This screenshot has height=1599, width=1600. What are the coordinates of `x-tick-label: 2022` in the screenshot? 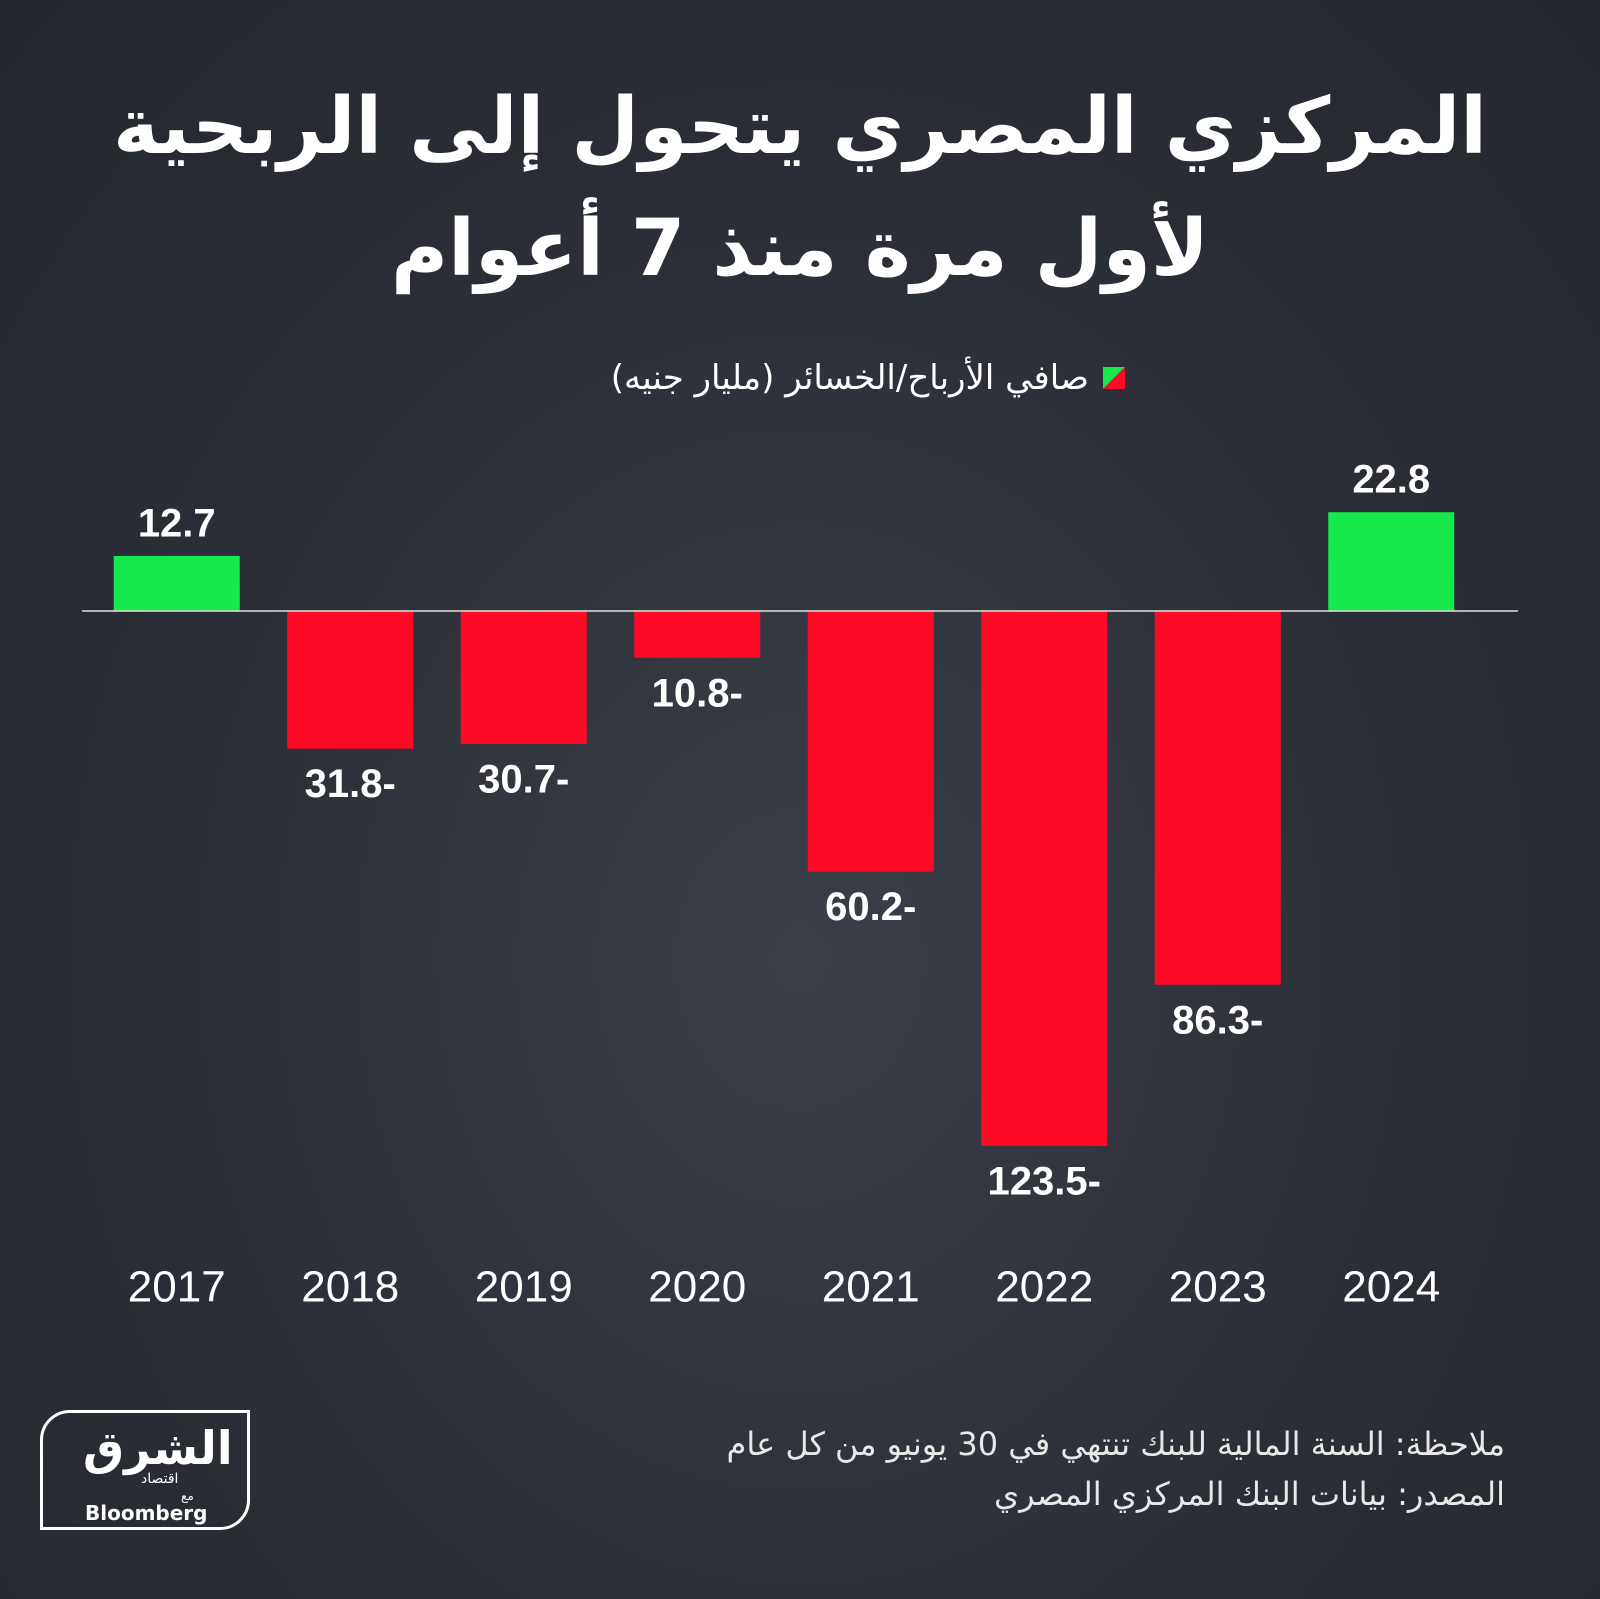 It's located at (1044, 1287).